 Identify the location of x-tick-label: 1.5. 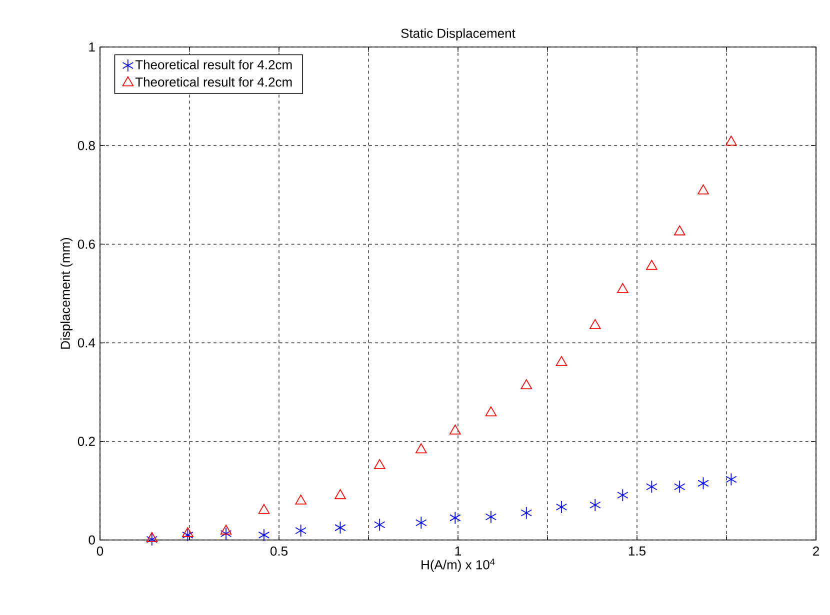
(637, 551).